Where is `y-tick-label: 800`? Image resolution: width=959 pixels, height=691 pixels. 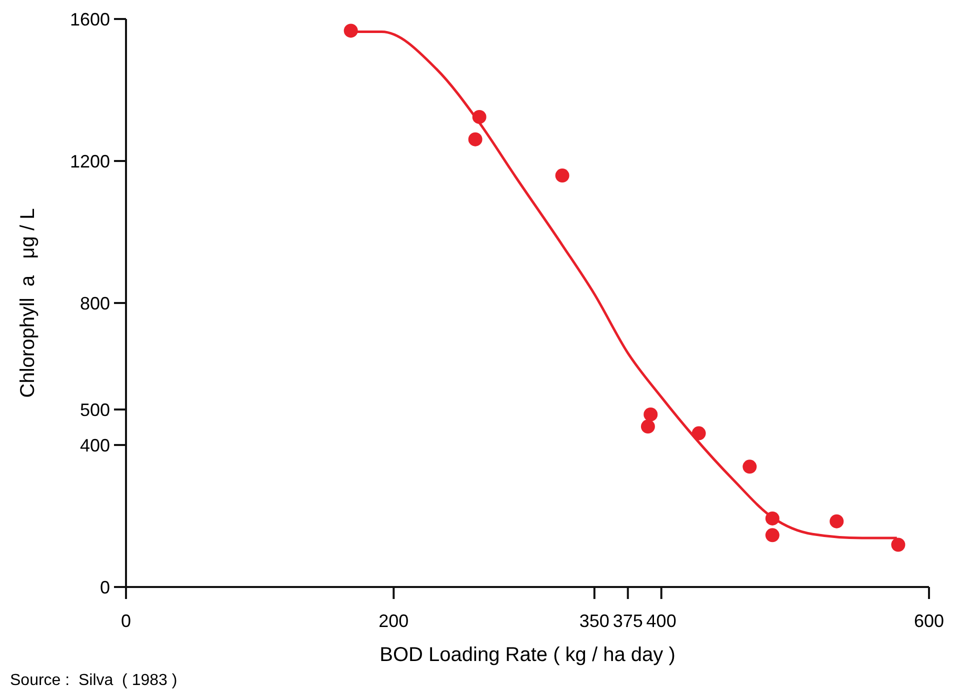
y-tick-label: 800 is located at coordinates (95, 303).